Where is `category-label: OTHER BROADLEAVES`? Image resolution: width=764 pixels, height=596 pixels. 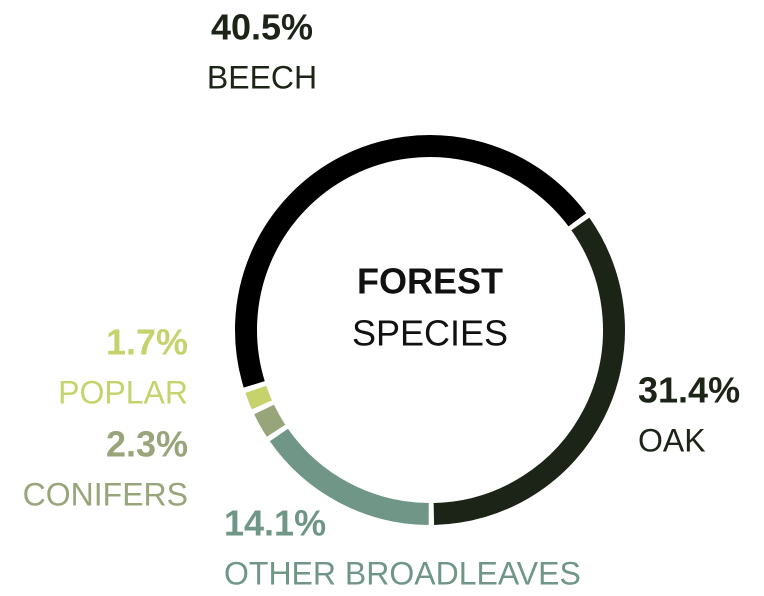 category-label: OTHER BROADLEAVES is located at coordinates (402, 573).